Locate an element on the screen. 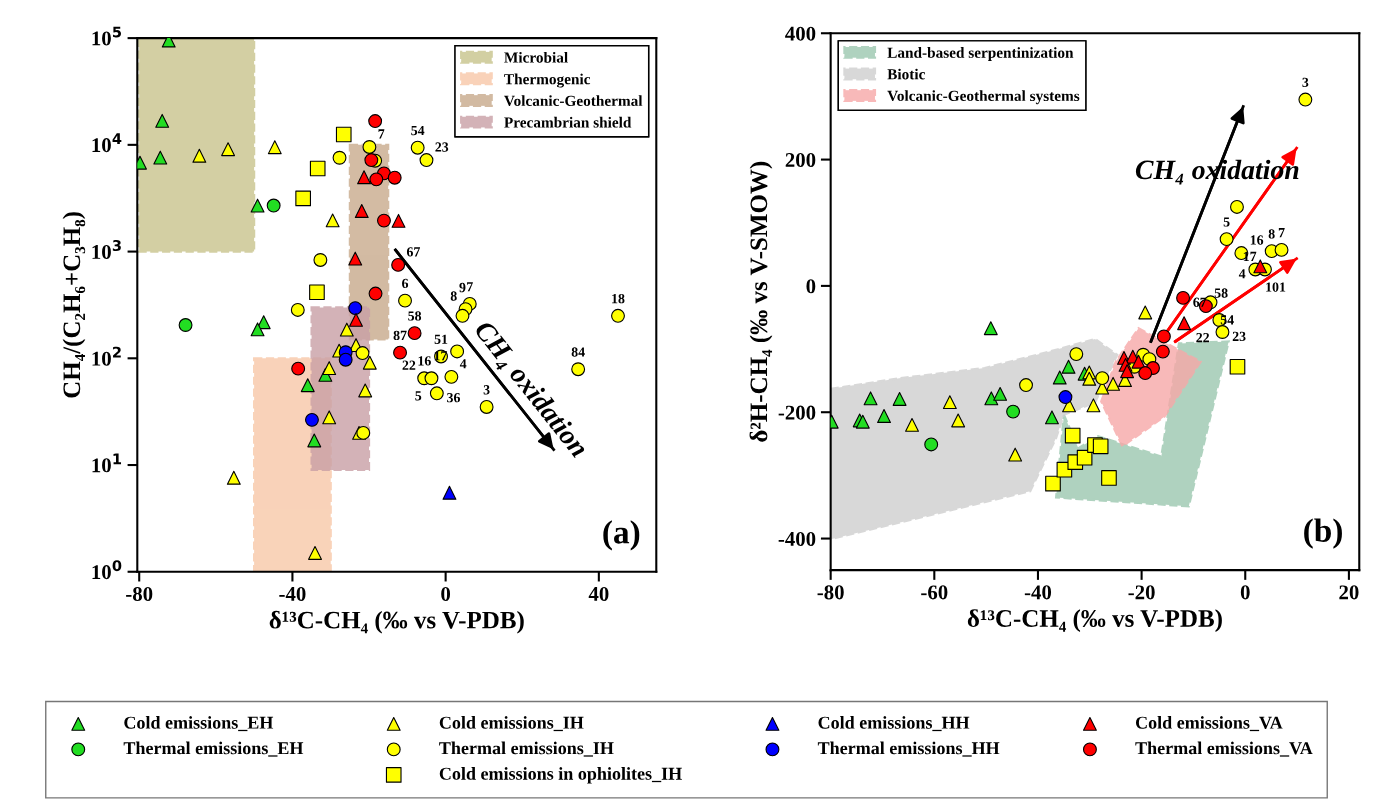  x-tick-label: -60 is located at coordinates (934, 592).